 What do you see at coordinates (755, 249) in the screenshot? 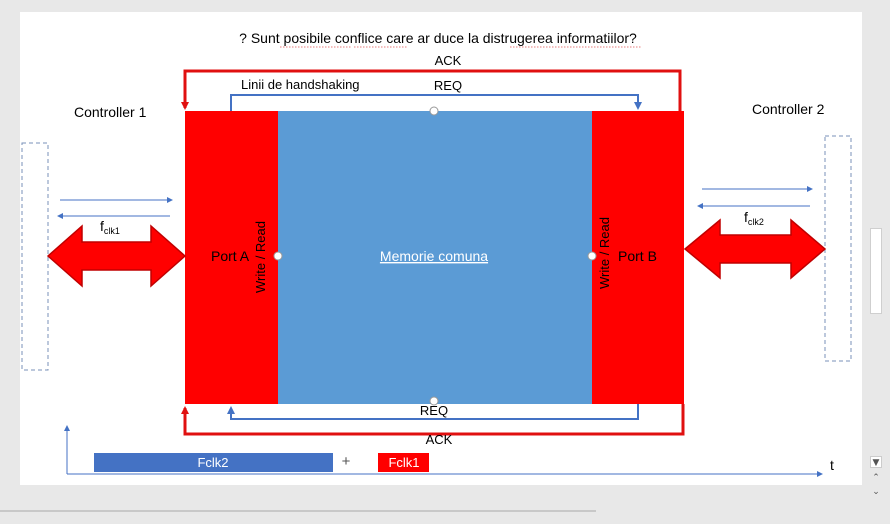
I see `right-double-arrow` at bounding box center [755, 249].